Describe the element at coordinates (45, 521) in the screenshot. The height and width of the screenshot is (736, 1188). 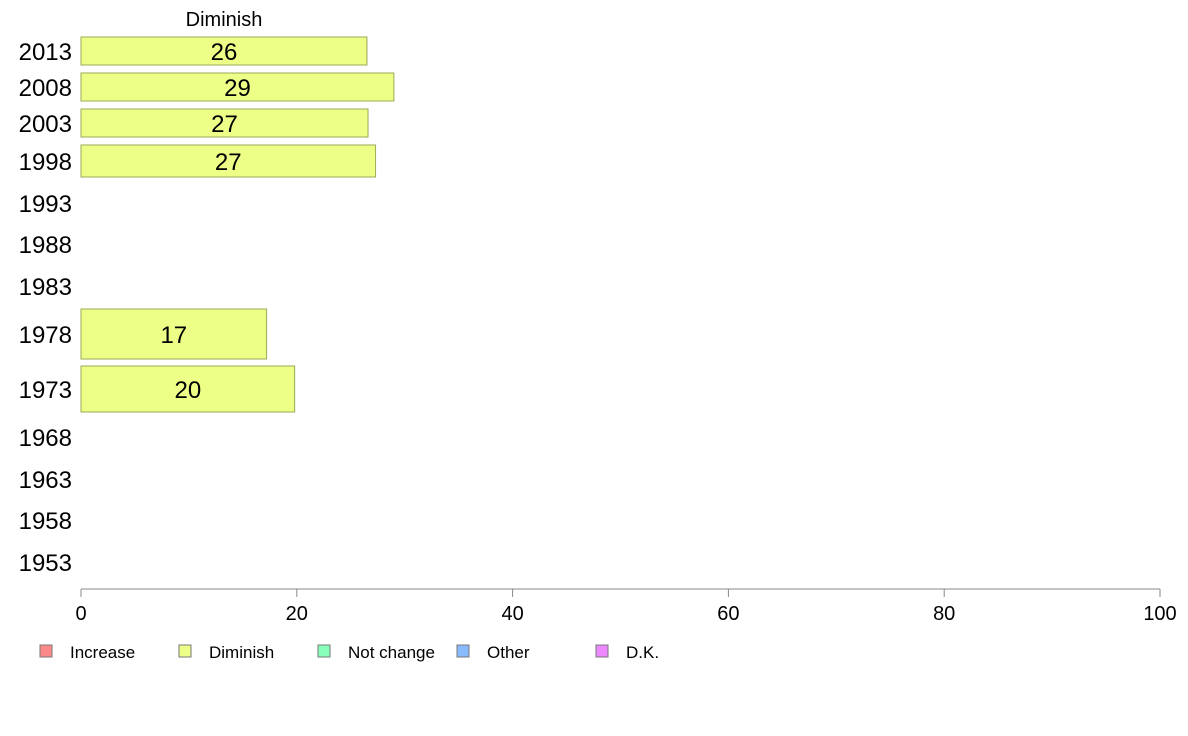
I see `year-label: 1958` at that location.